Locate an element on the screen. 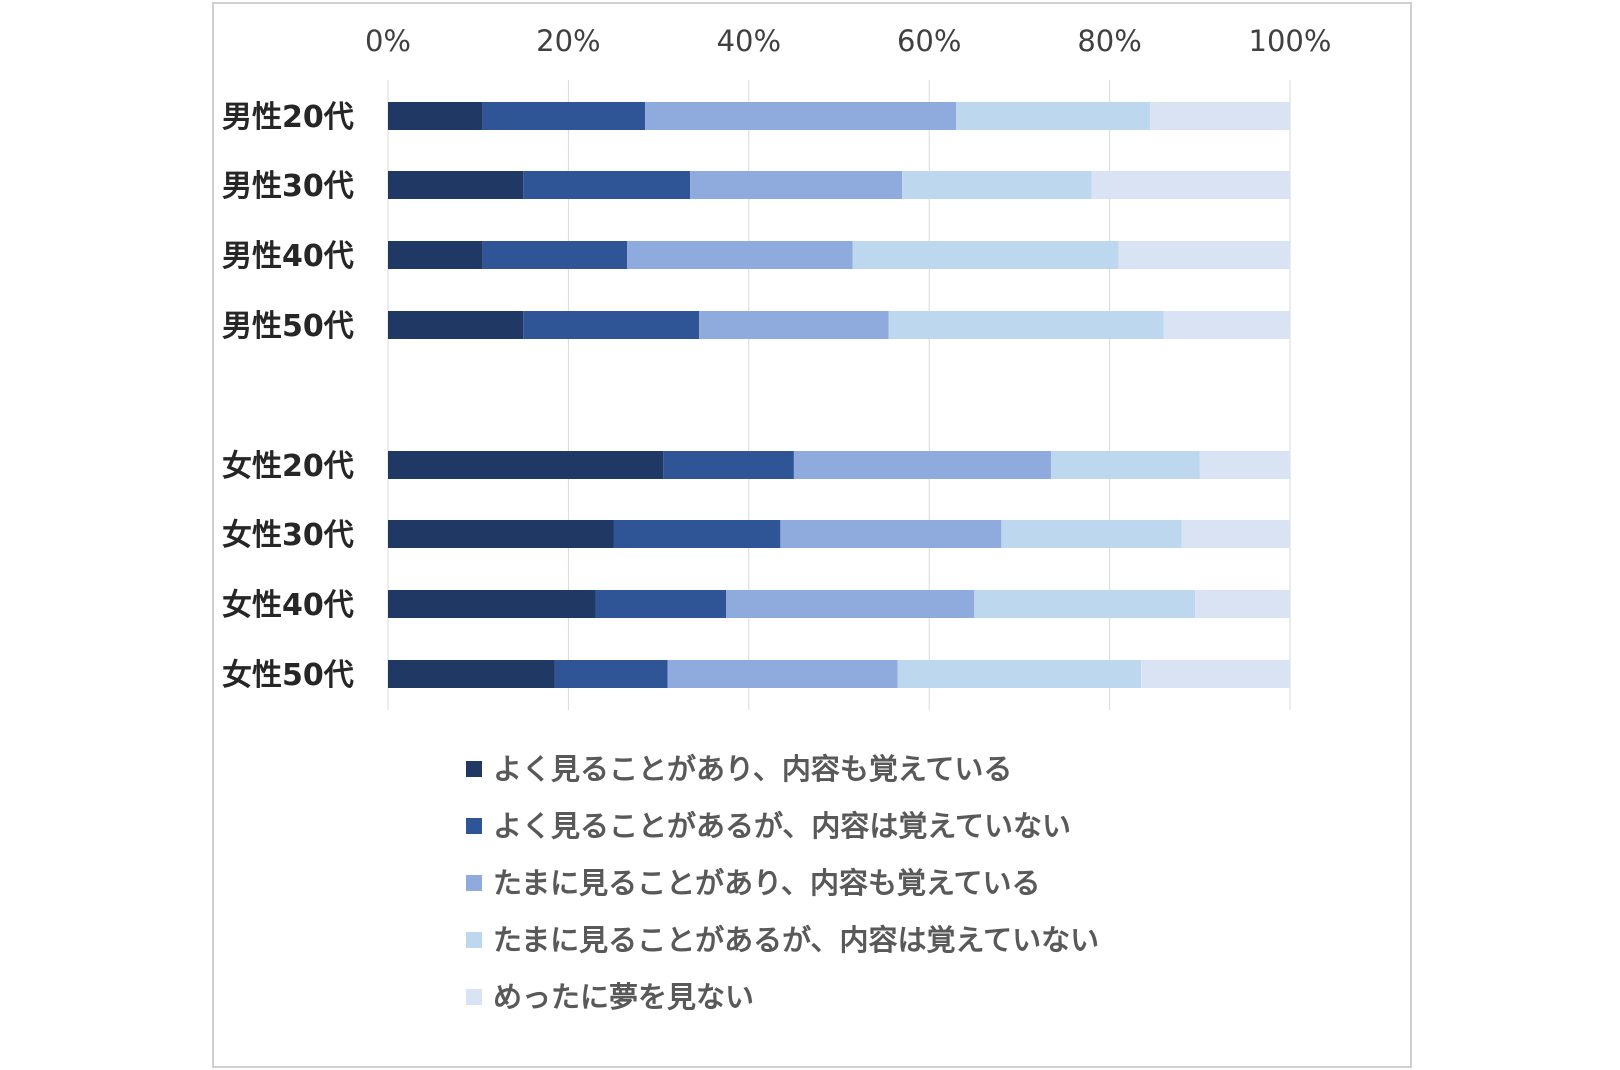  x-tick-label: 80% is located at coordinates (1109, 41).